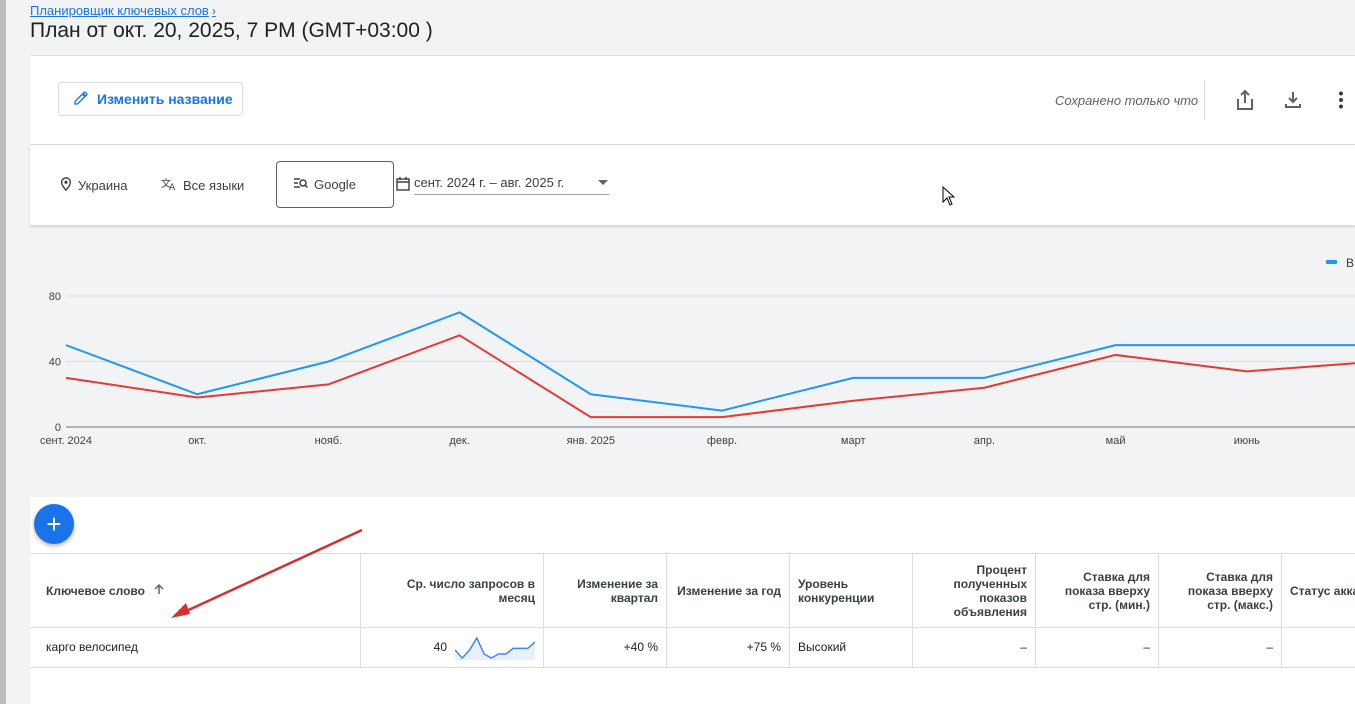 This screenshot has width=1355, height=704. I want to click on location-label: Украина, so click(103, 185).